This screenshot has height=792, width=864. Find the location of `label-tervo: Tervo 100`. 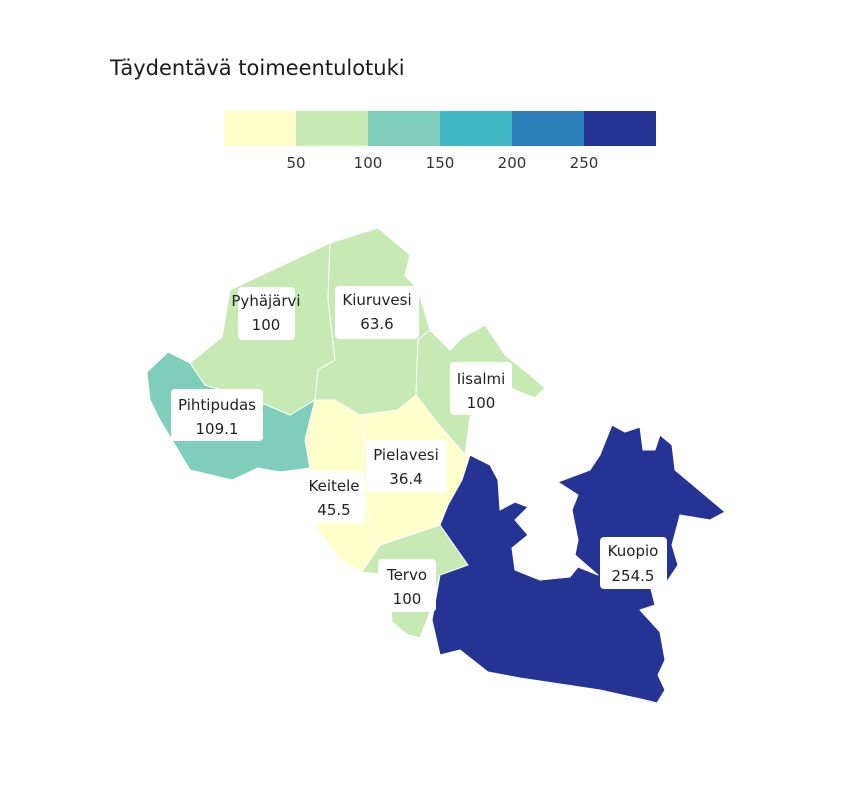

label-tervo: Tervo 100 is located at coordinates (407, 585).